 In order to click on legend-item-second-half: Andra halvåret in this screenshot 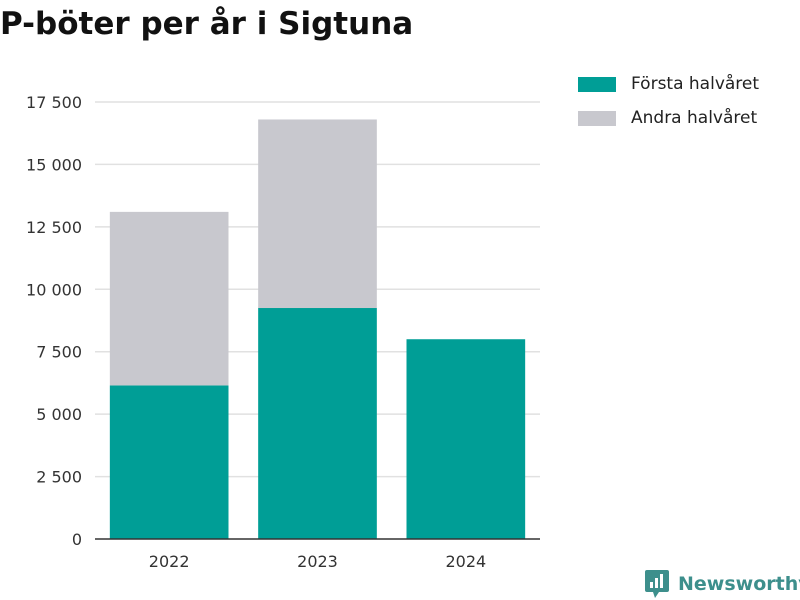, I will do `click(668, 118)`.